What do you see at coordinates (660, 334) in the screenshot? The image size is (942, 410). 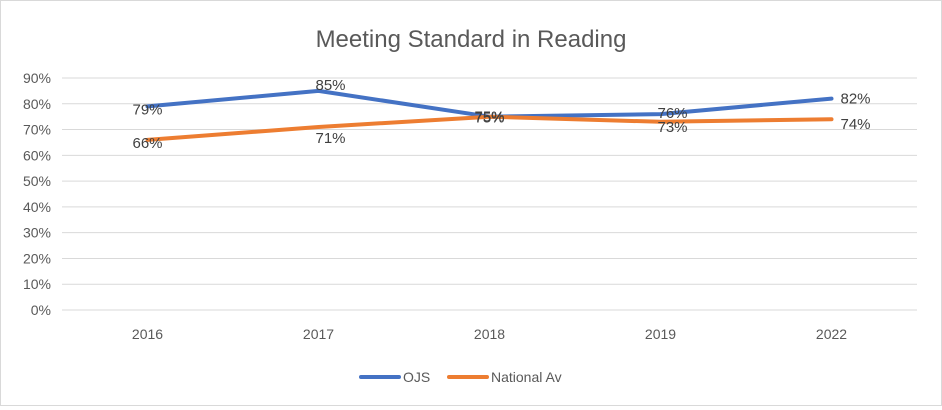 I see `x-tick-label: 2019` at bounding box center [660, 334].